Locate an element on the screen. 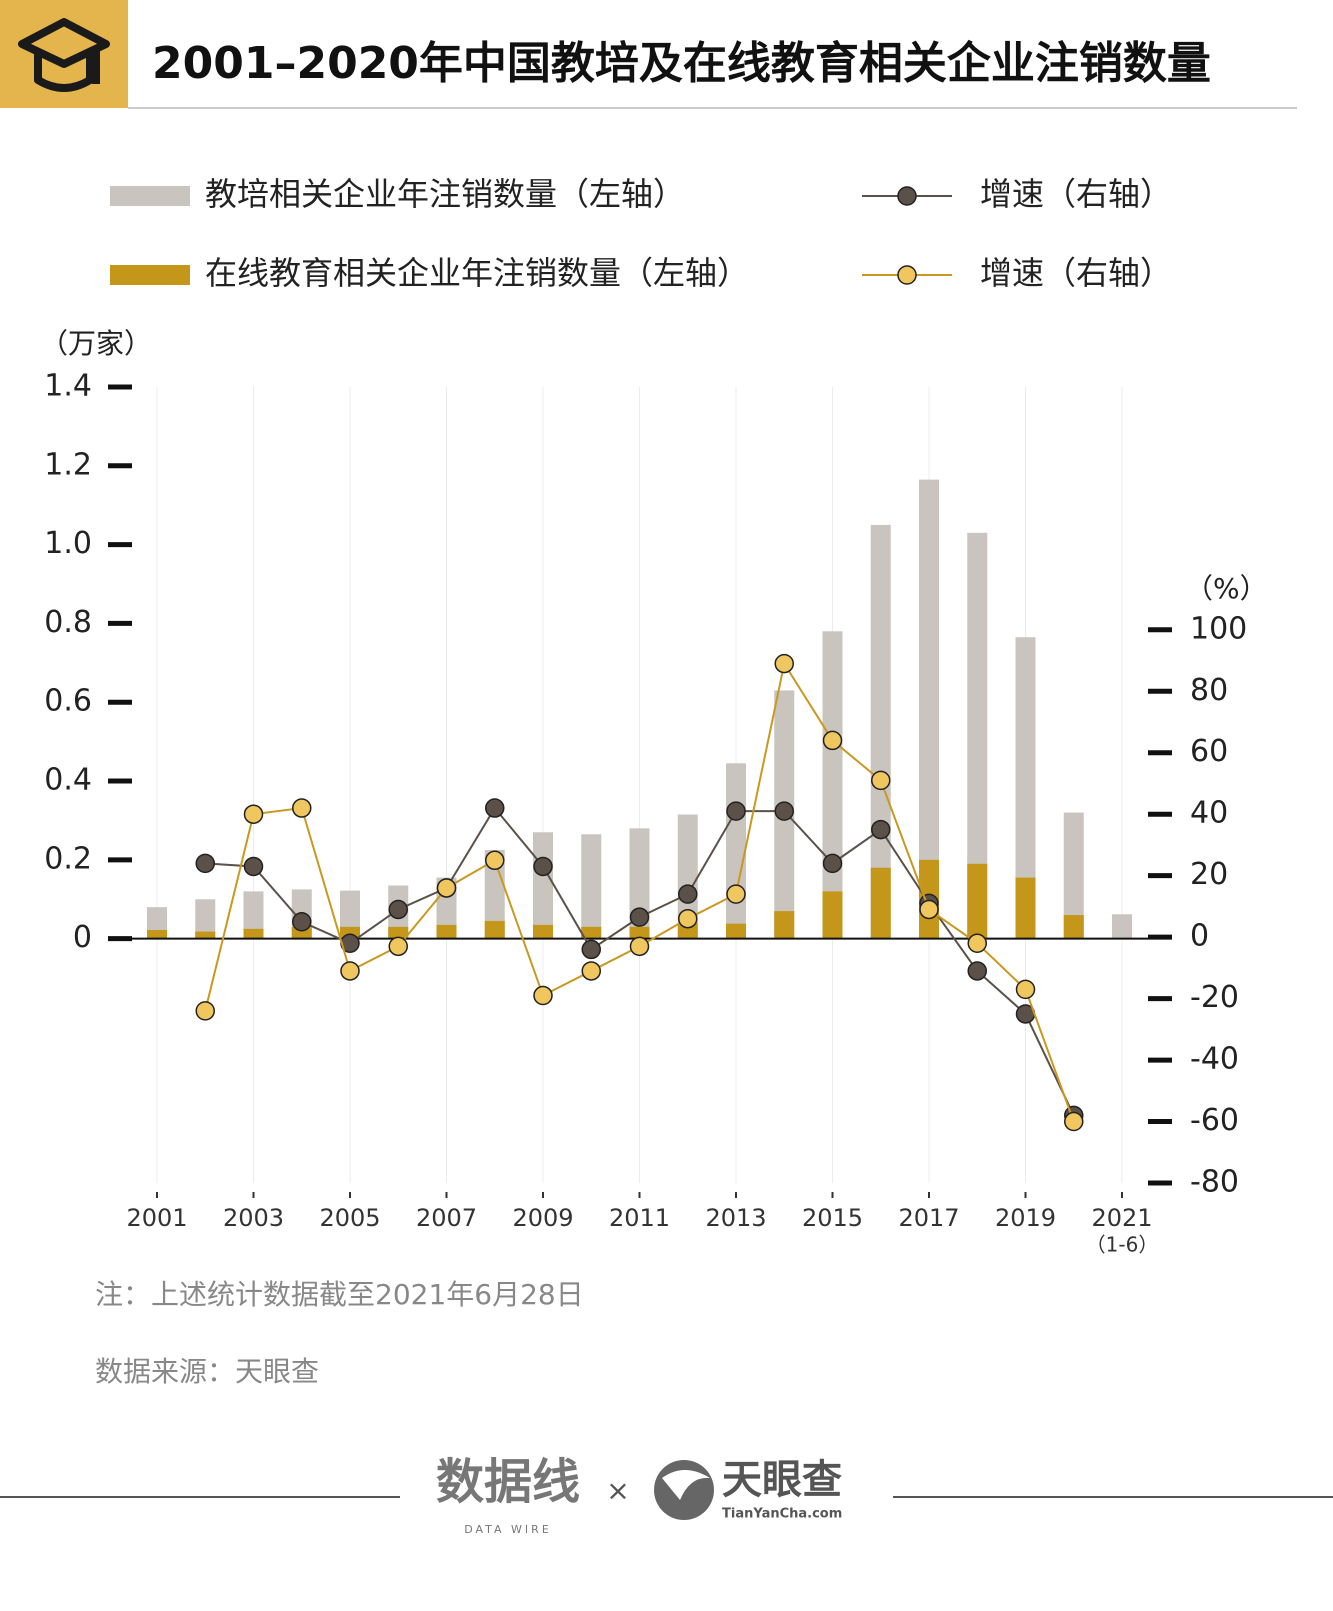 This screenshot has width=1333, height=1611. y2-tick-label: 80 is located at coordinates (1209, 690).